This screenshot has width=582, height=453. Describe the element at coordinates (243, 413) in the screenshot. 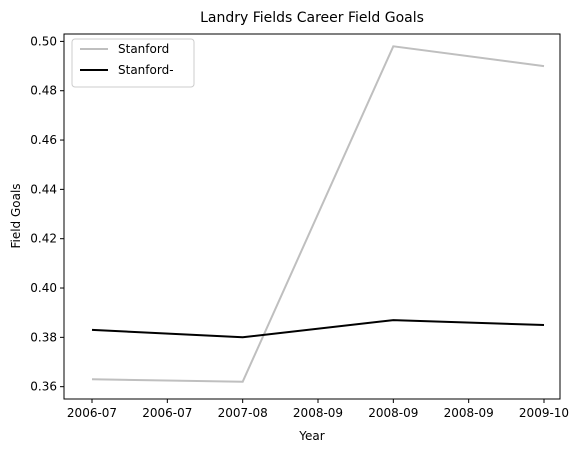

I see `x-tick-label: 2007-08` at that location.